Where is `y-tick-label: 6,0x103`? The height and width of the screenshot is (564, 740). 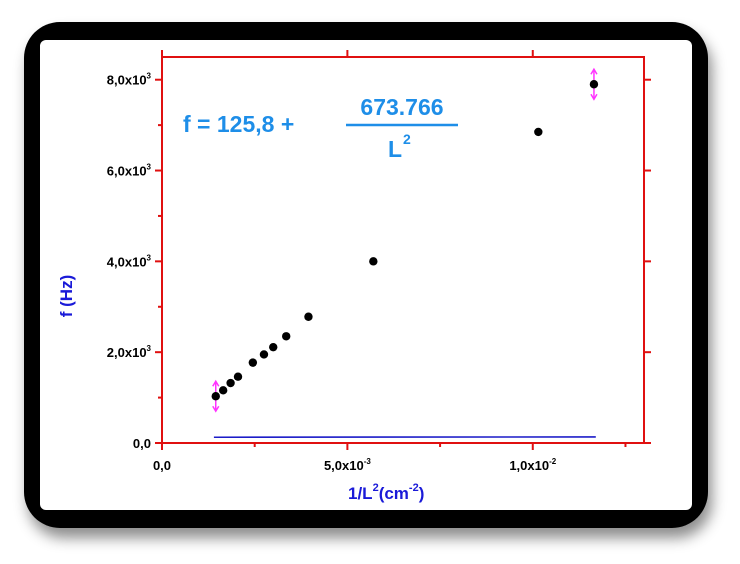
y-tick-label: 6,0x103 is located at coordinates (129, 171).